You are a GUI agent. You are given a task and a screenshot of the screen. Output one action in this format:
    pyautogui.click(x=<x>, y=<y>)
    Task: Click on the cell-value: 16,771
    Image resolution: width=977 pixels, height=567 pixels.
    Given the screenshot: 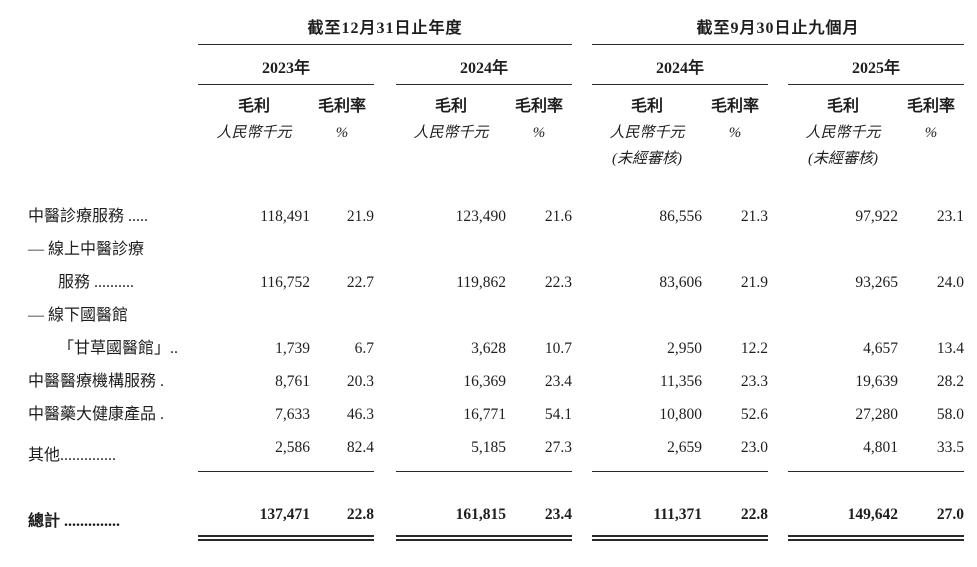 What is the action you would take?
    pyautogui.click(x=484, y=414)
    